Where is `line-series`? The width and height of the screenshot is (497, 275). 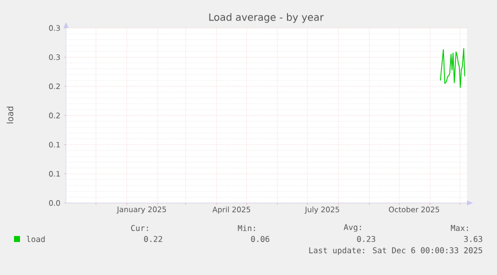 line-series is located at coordinates (453, 68).